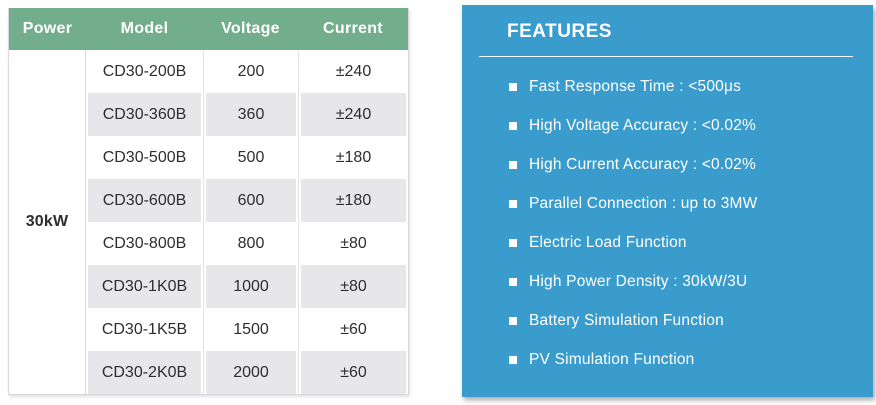 The height and width of the screenshot is (405, 876). What do you see at coordinates (144, 71) in the screenshot?
I see `model-cell: CD30-200B` at bounding box center [144, 71].